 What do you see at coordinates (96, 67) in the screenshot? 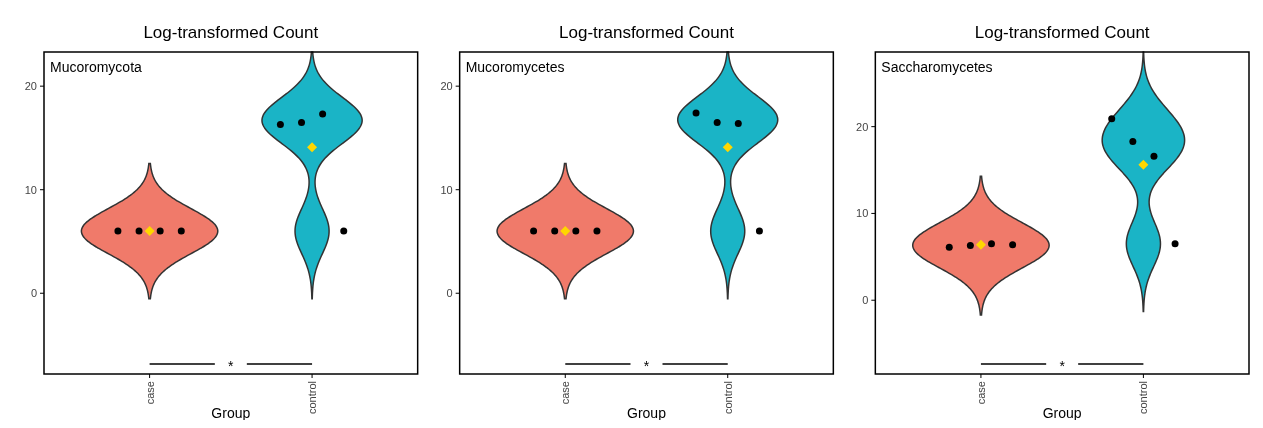
I see `text: Mucoromycota` at bounding box center [96, 67].